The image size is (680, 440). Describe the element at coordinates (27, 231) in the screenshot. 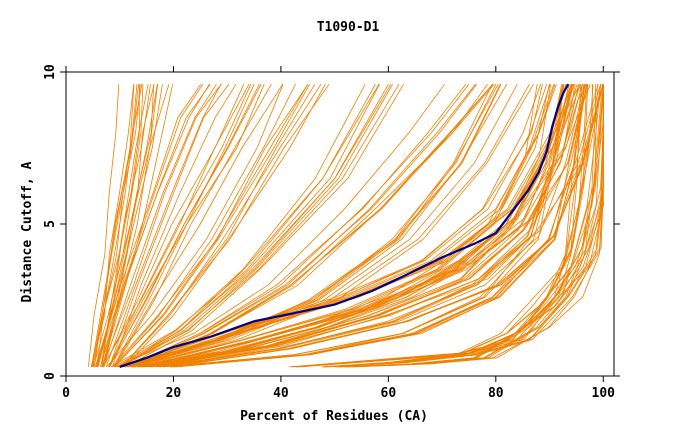

I see `y-axis-label: Distance Cutoff, A` at that location.